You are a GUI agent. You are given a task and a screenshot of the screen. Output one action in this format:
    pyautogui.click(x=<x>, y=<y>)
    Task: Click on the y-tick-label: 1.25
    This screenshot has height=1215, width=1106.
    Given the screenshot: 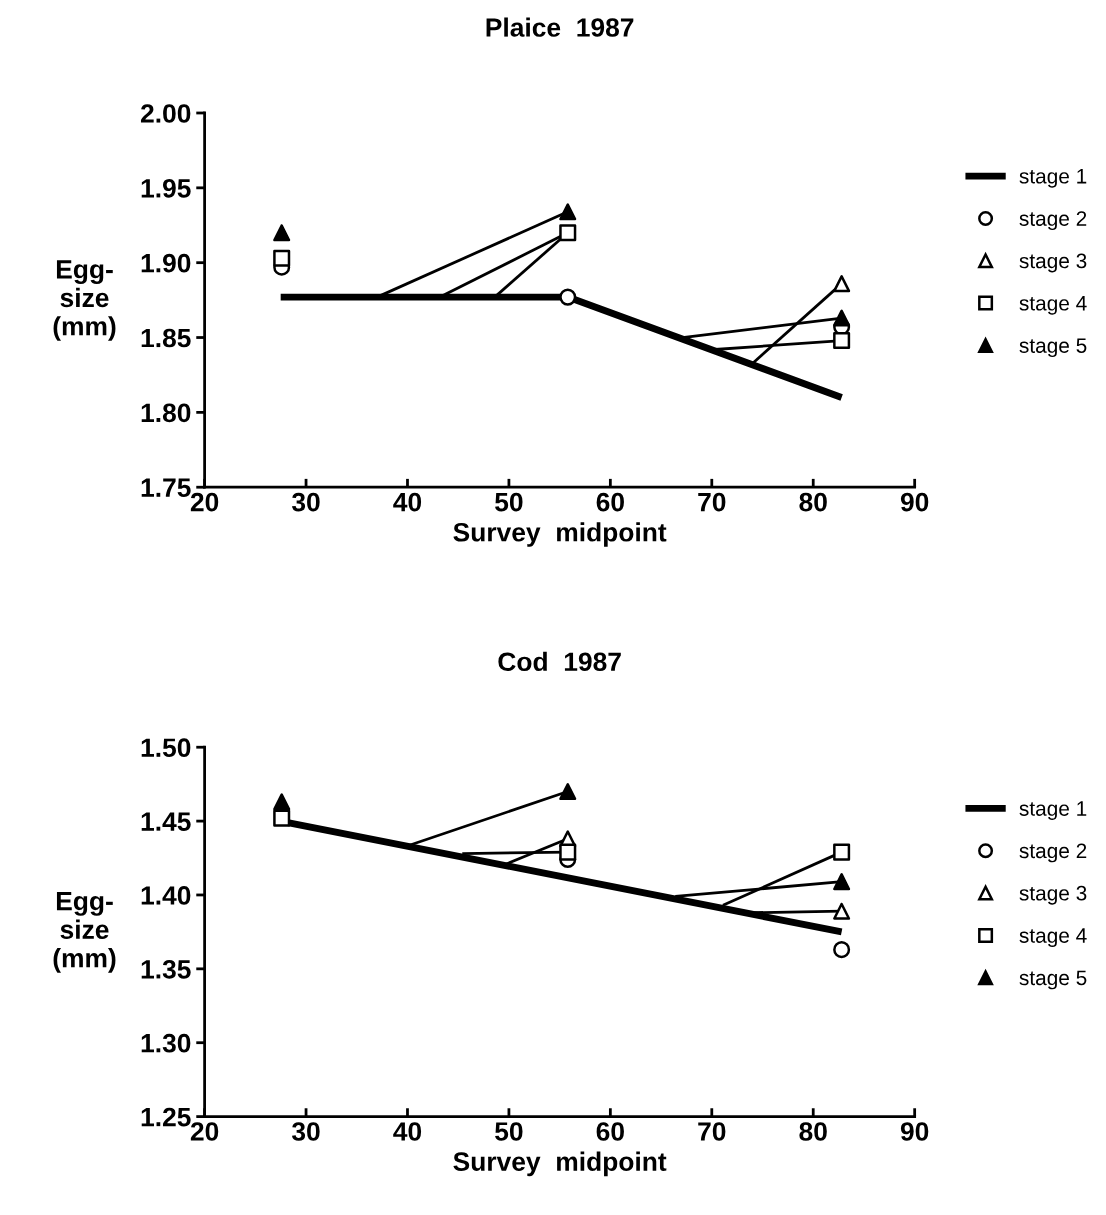 What is the action you would take?
    pyautogui.click(x=166, y=1117)
    